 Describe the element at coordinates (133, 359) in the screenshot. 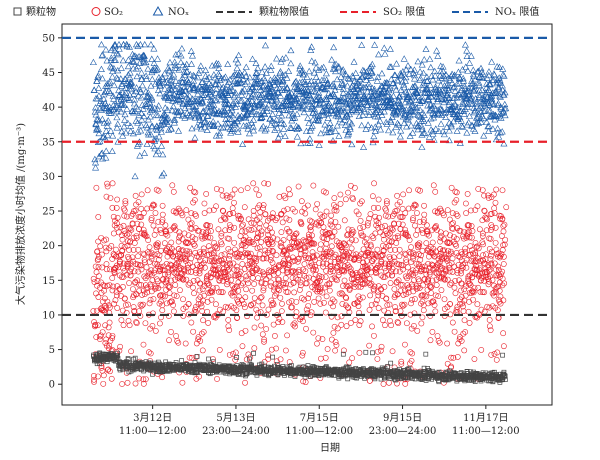

I see `particulate-point` at that location.